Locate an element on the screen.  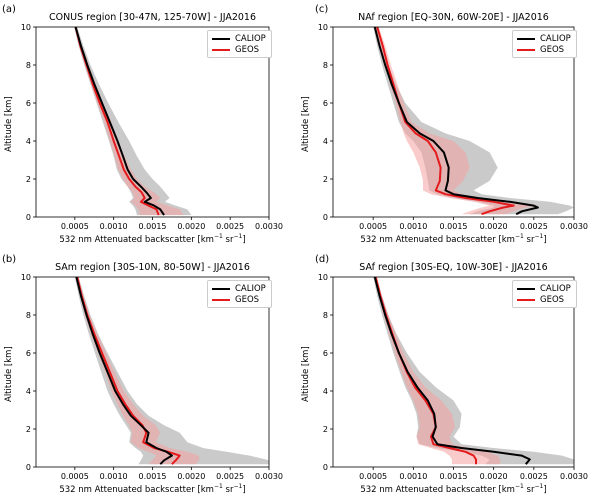
chart-title: NAf region [EQ-30N, 60W-20E] - JJA2016 is located at coordinates (453, 17).